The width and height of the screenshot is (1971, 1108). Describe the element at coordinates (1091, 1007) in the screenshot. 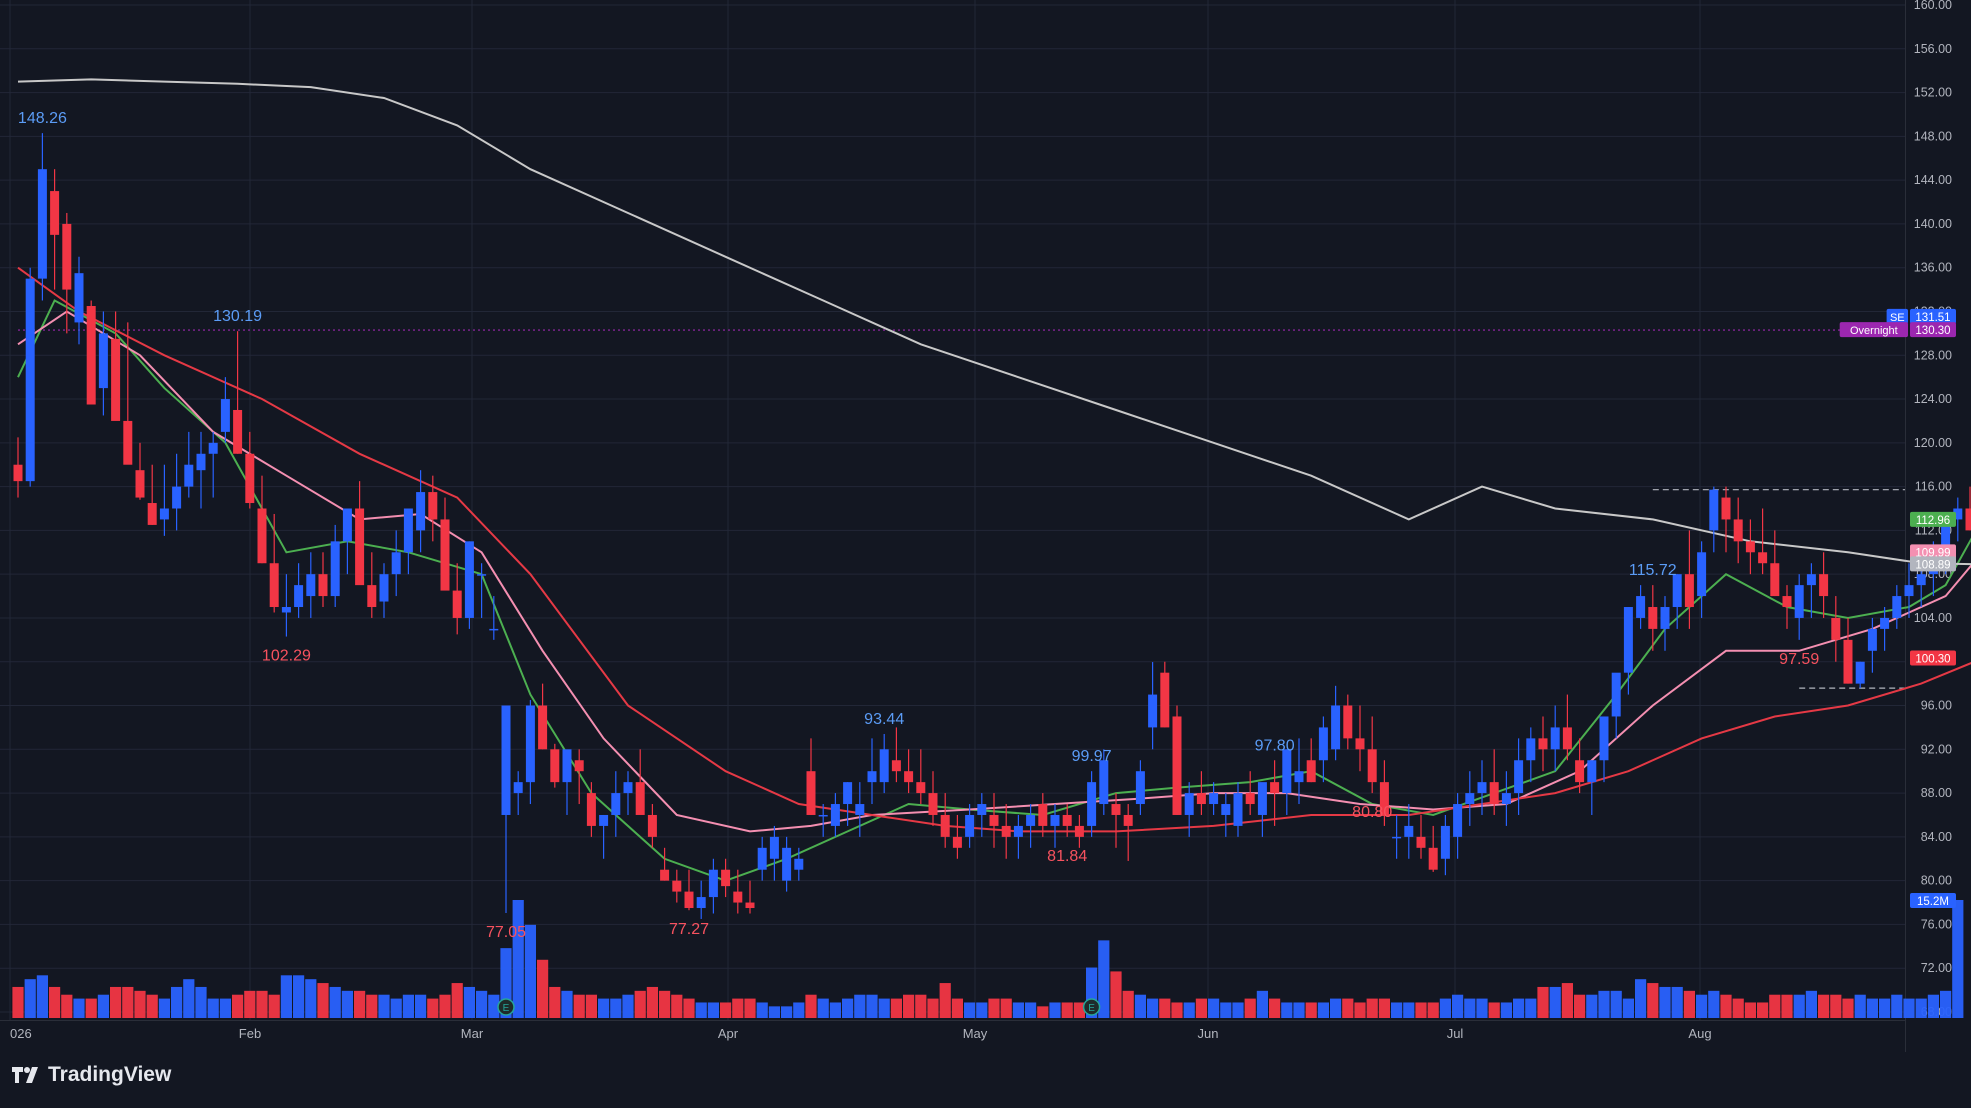

I see `earnings-marker` at that location.